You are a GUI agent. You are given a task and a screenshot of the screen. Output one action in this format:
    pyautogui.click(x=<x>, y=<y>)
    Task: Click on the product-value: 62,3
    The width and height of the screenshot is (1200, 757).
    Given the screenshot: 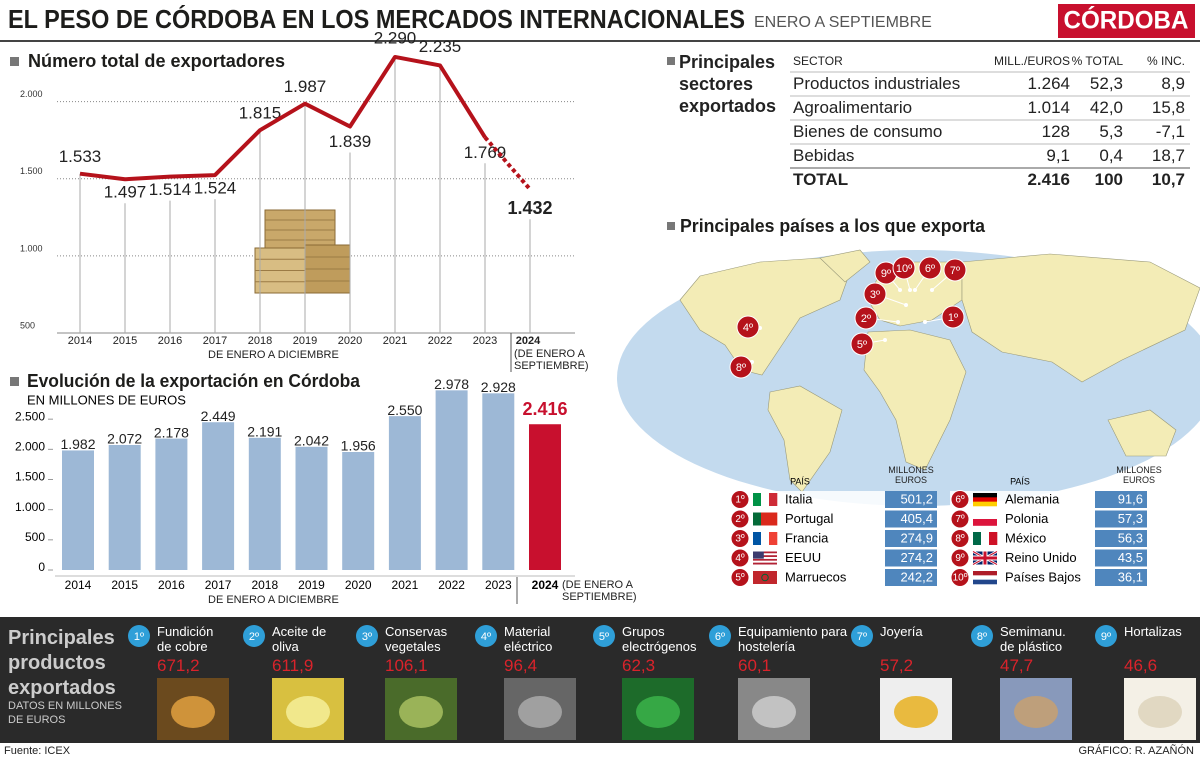 What is the action you would take?
    pyautogui.click(x=639, y=665)
    